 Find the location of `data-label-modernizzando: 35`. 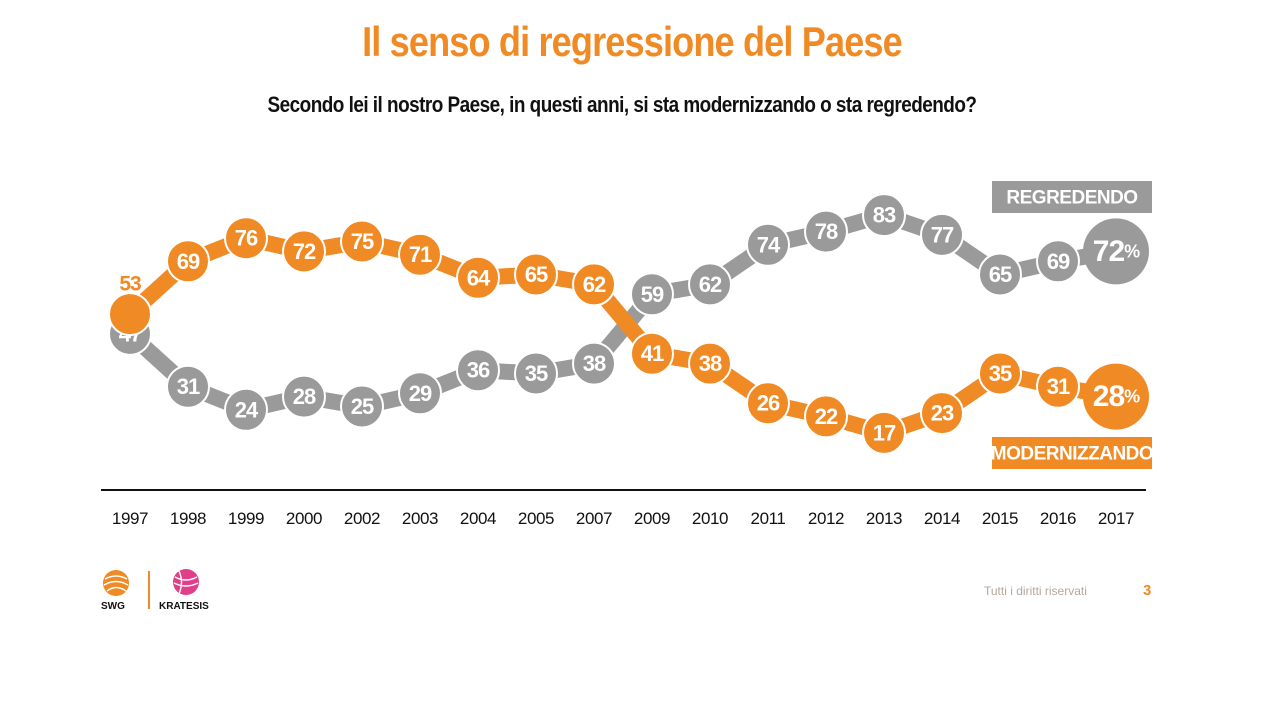

data-label-modernizzando: 35 is located at coordinates (1000, 373).